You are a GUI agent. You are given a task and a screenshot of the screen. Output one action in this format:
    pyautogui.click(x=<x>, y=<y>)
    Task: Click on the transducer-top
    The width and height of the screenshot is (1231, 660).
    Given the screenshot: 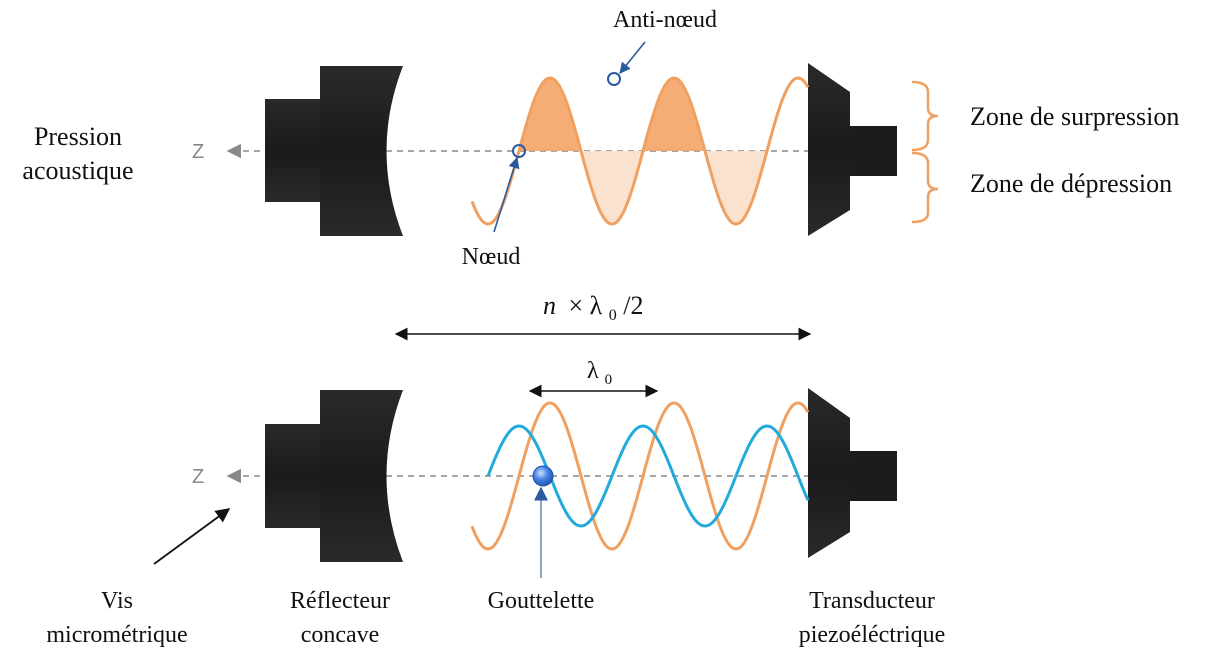 What is the action you would take?
    pyautogui.click(x=852, y=149)
    